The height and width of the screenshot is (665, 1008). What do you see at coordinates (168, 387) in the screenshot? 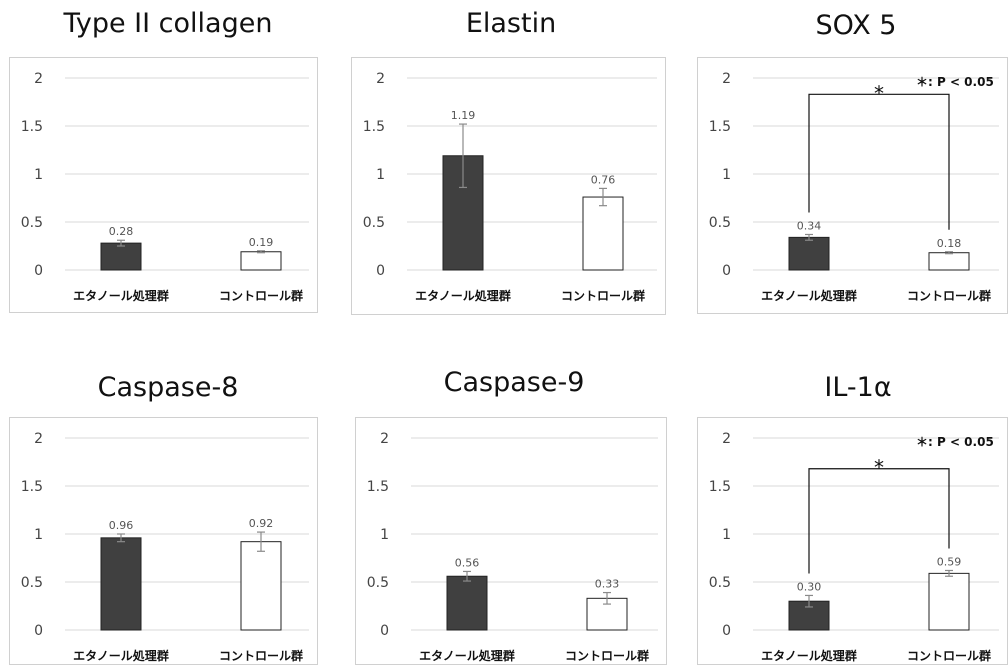
I see `chart-title: Caspase-8` at bounding box center [168, 387].